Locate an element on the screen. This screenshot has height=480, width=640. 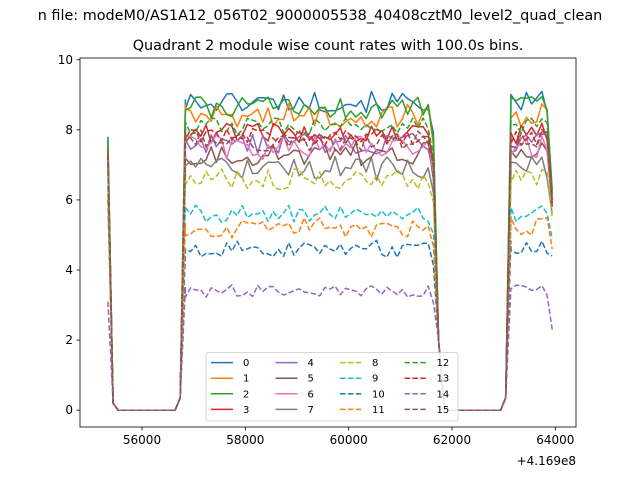
legend-label-9: 9 is located at coordinates (375, 379).